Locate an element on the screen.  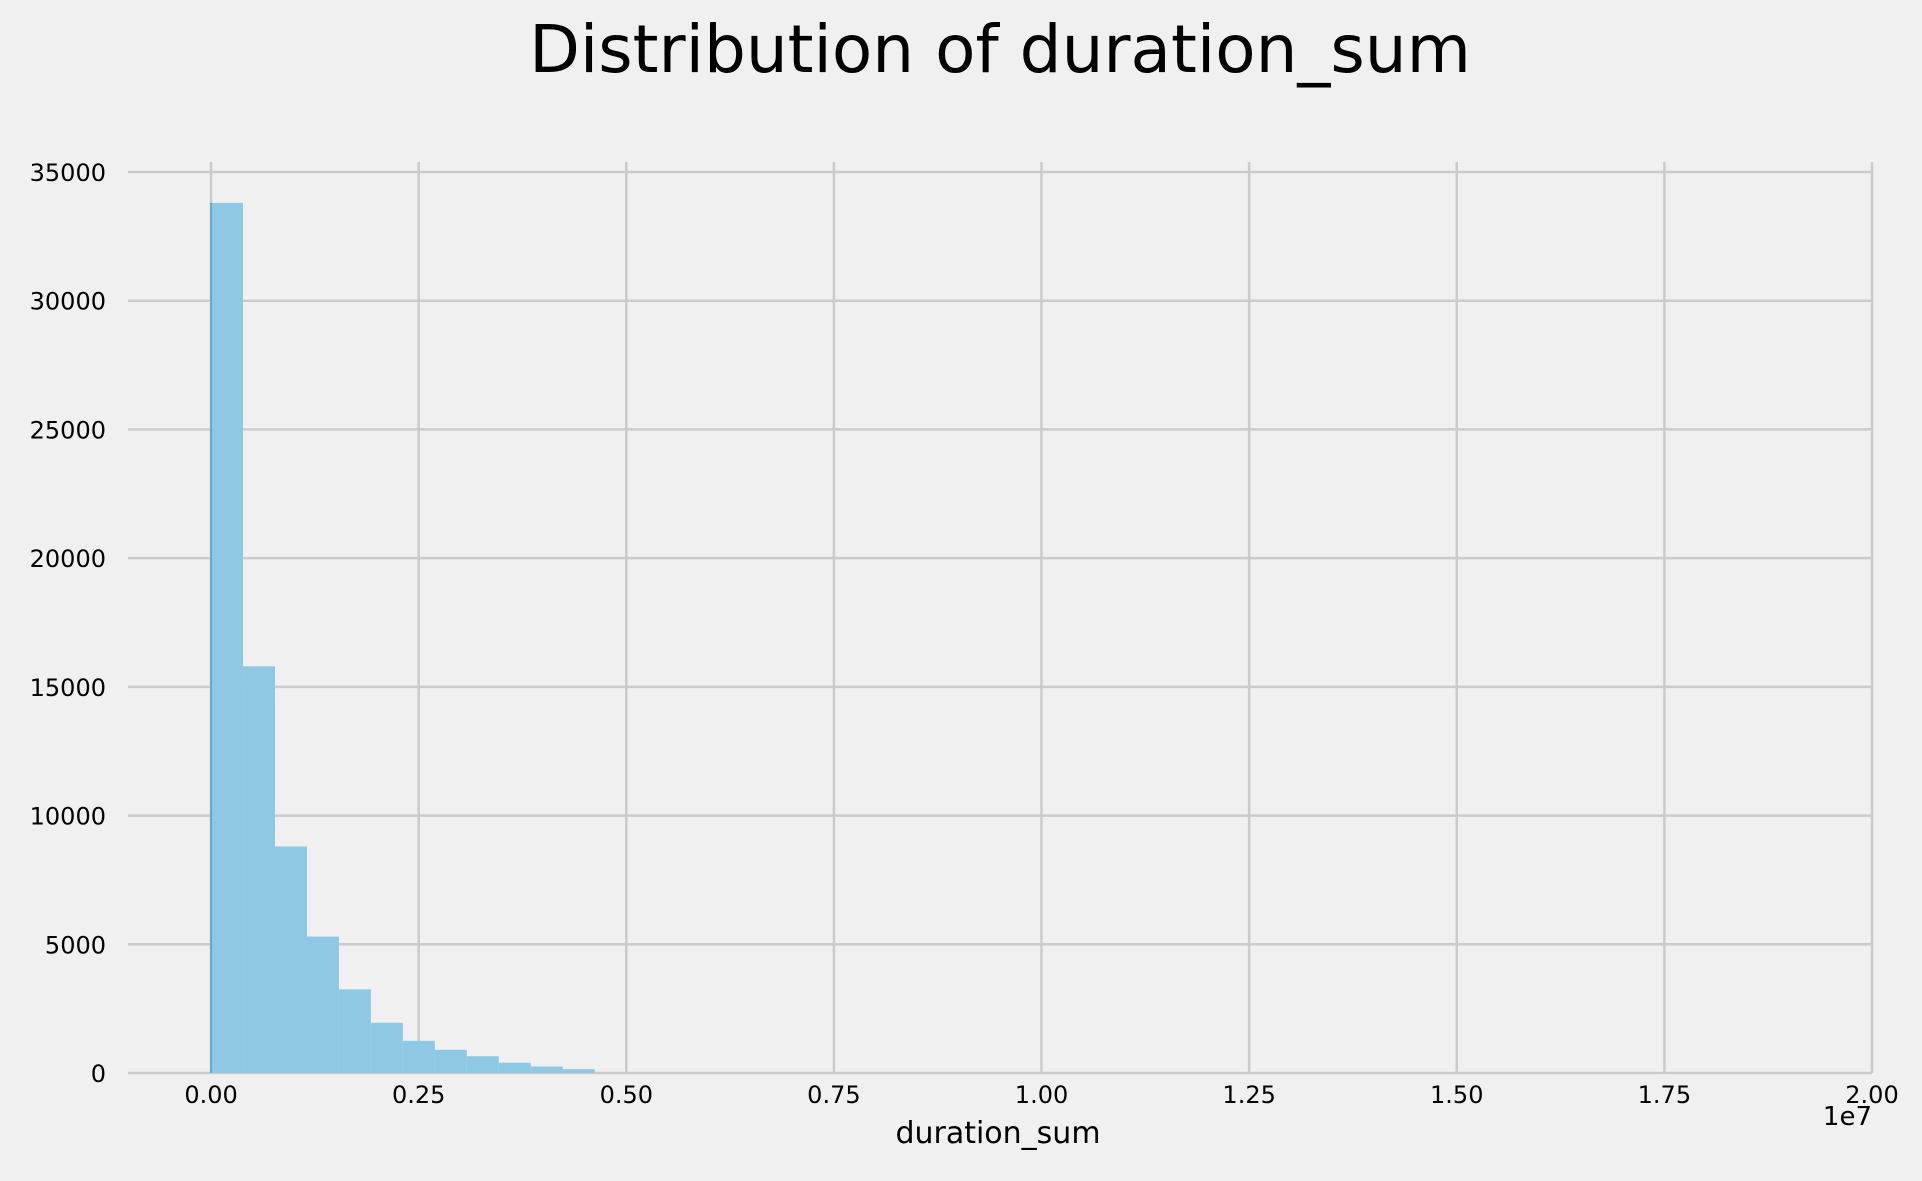
x-axis-offset-label: 1e7 is located at coordinates (1847, 1117).